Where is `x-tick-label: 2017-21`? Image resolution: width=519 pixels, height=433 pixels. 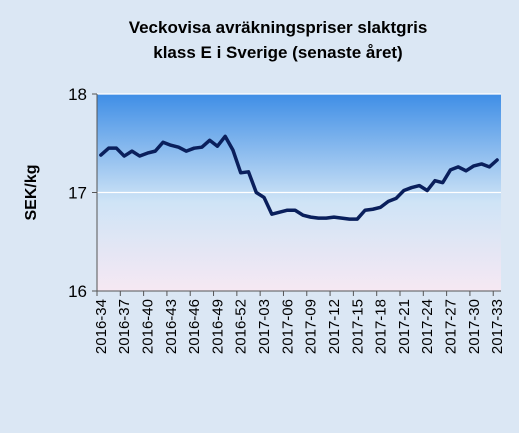 x-tick-label: 2017-21 is located at coordinates (404, 326).